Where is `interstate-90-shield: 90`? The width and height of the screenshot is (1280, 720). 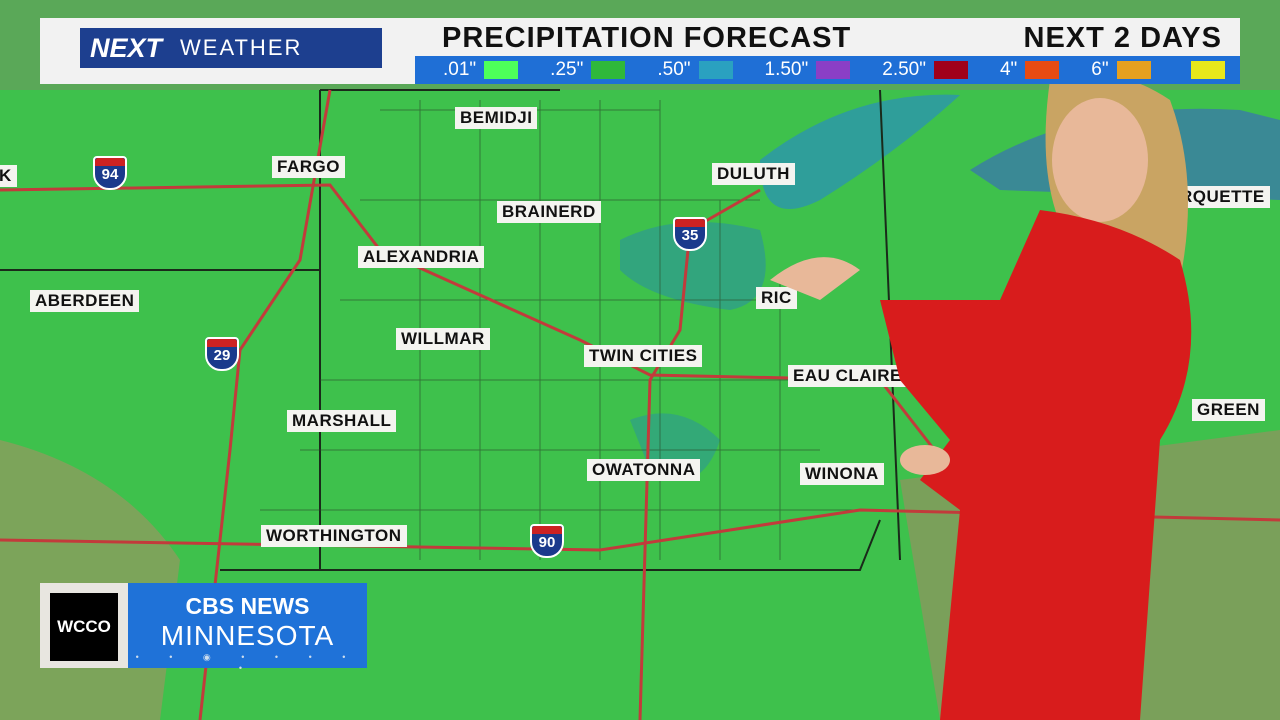
interstate-90-shield: 90 is located at coordinates (547, 541).